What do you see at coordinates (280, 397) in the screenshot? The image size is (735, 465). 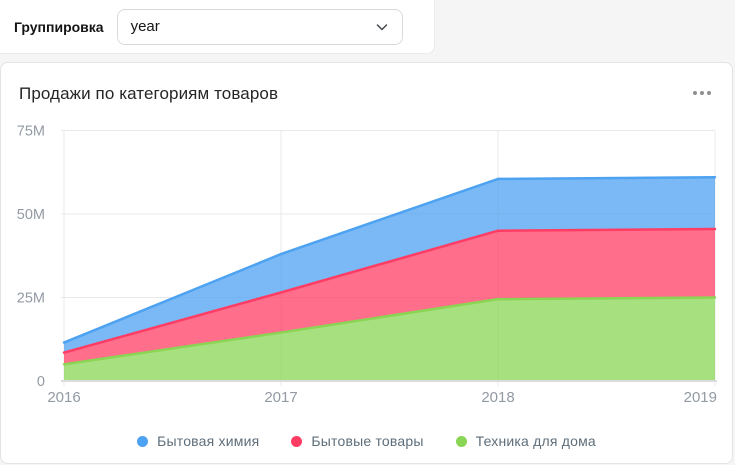 I see `x-axis-tick-label: 2017` at bounding box center [280, 397].